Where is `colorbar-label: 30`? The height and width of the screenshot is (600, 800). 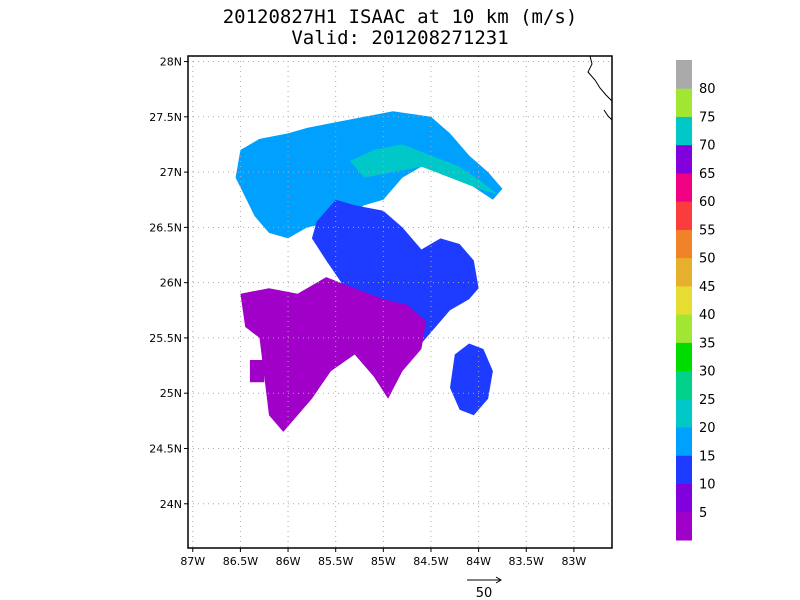 colorbar-label: 30 is located at coordinates (707, 372).